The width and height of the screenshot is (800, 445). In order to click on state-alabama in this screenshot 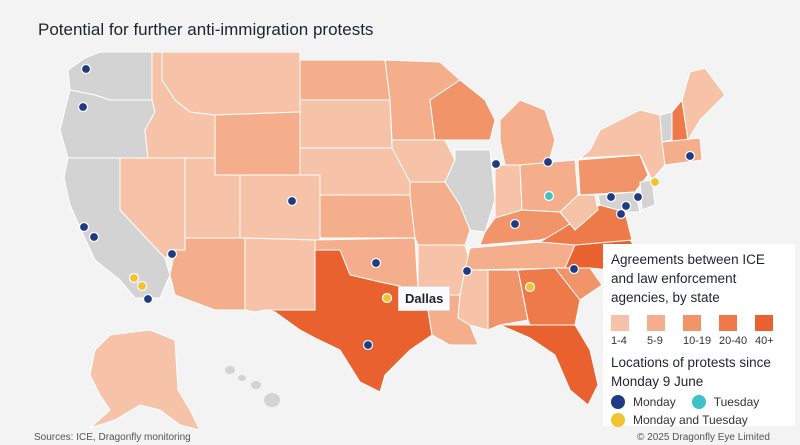, I will do `click(508, 300)`.